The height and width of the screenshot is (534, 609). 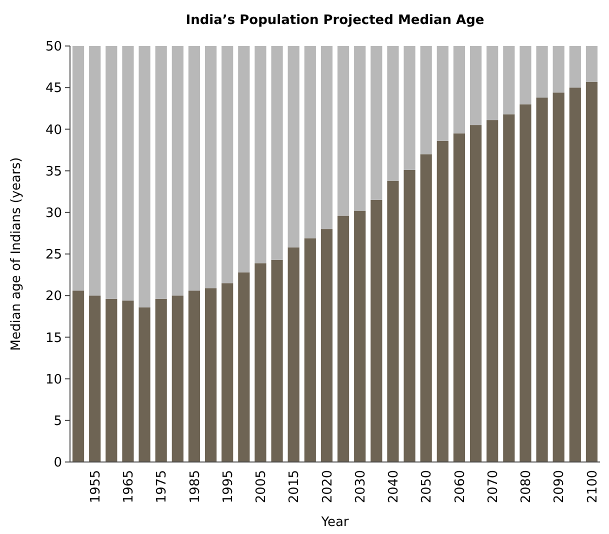 I want to click on x-tick-label: 2090, so click(x=560, y=487).